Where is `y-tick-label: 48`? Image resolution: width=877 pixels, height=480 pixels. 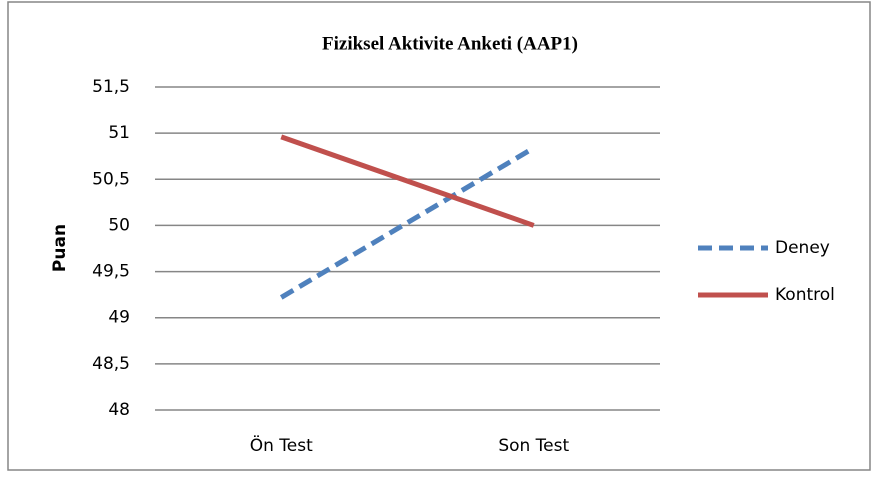
y-tick-label: 48 is located at coordinates (119, 410).